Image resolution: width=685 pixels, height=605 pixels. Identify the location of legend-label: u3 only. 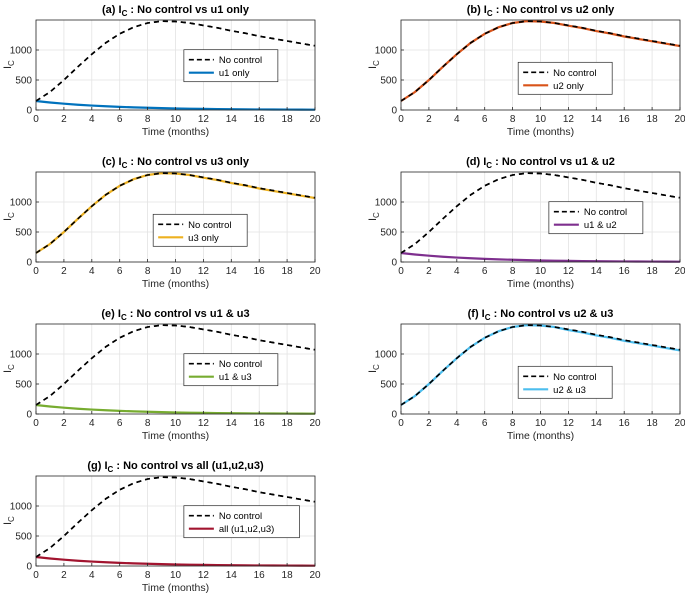
(203, 238).